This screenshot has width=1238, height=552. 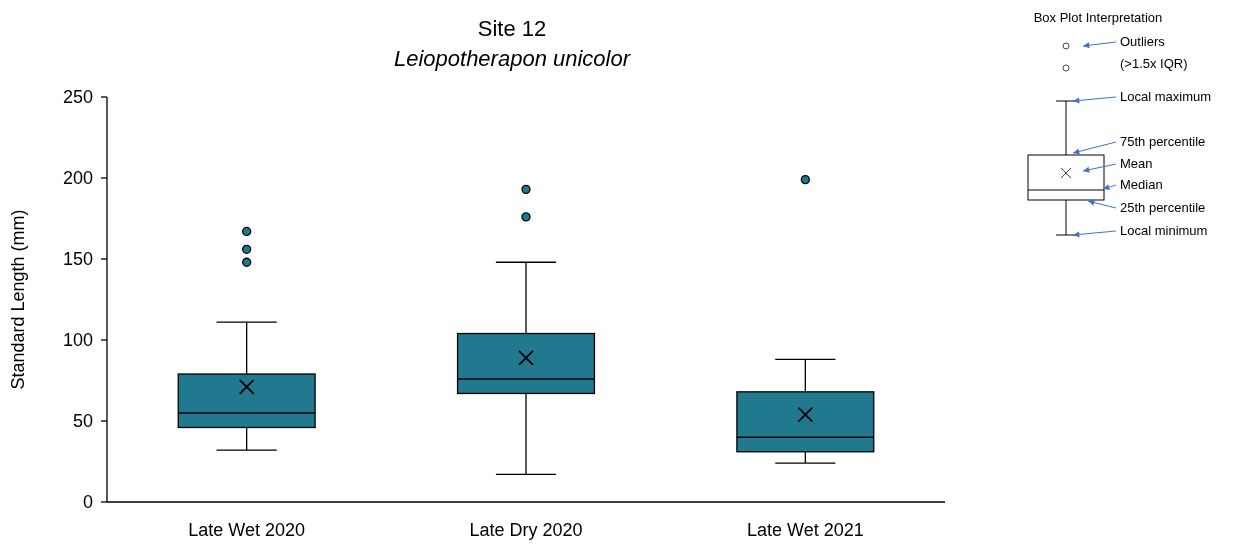 What do you see at coordinates (18, 299) in the screenshot?
I see `y-axis-title: Standard Length (mm)` at bounding box center [18, 299].